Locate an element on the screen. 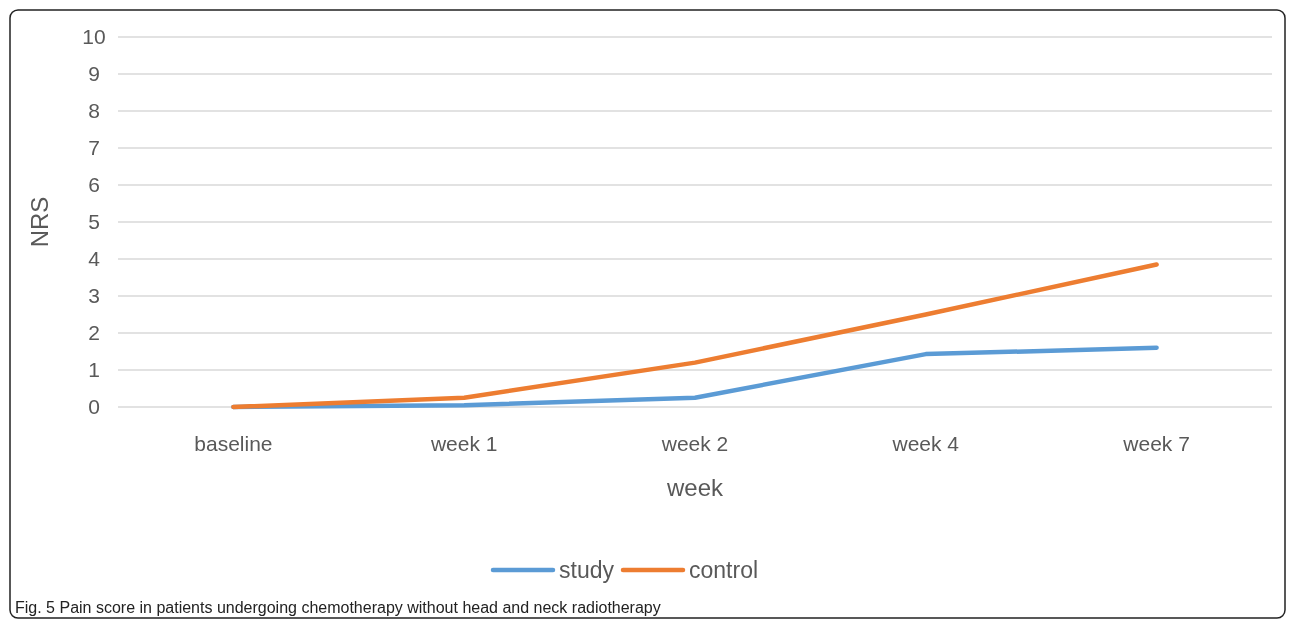 The height and width of the screenshot is (624, 1295). y-axis-title: NRS is located at coordinates (39, 222).